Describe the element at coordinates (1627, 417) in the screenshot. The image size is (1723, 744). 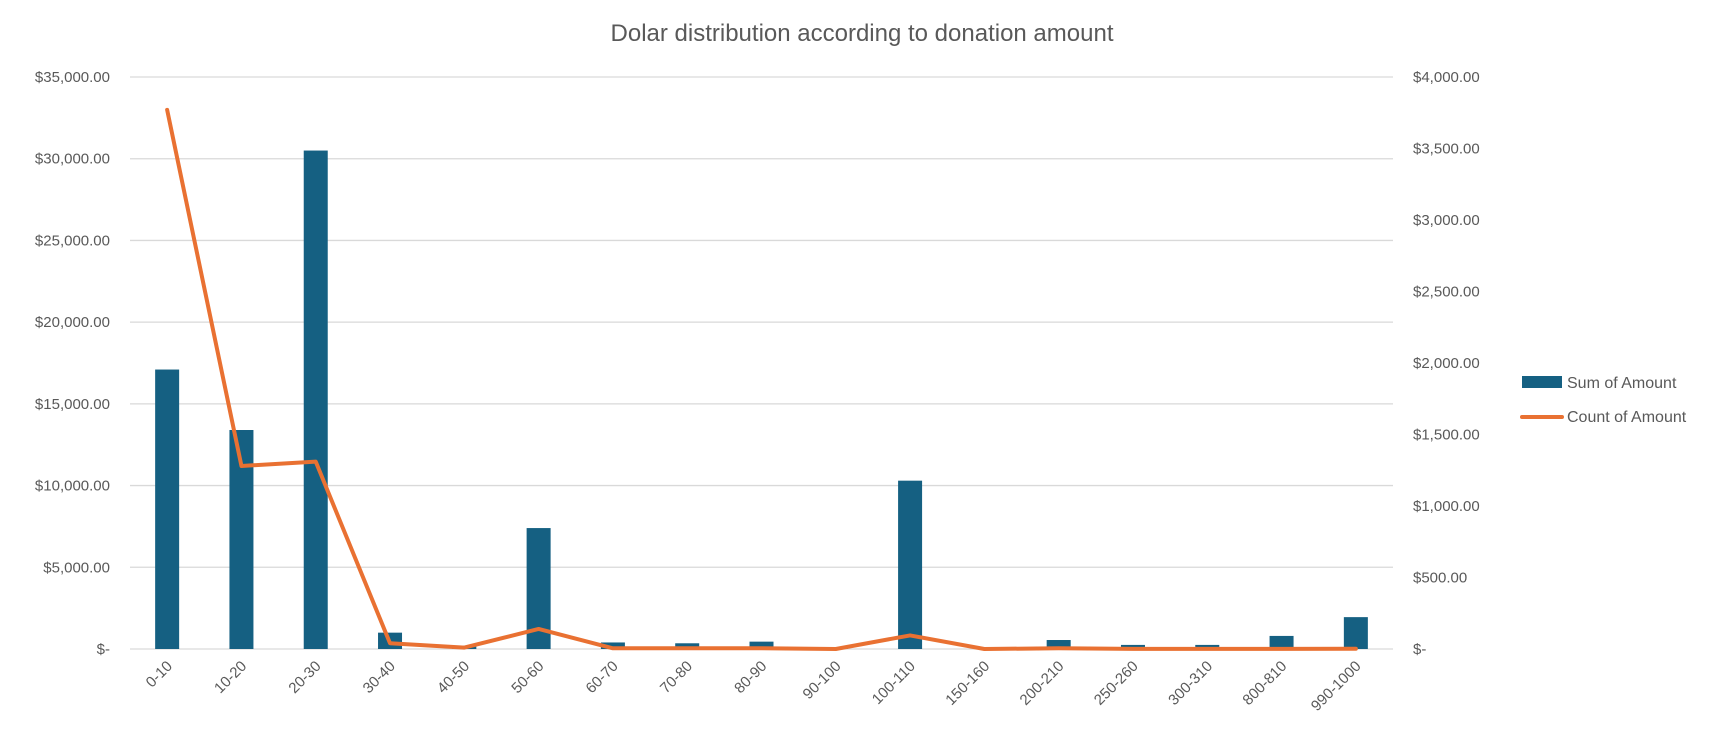
I see `legend-label-count: Count of Amount` at that location.